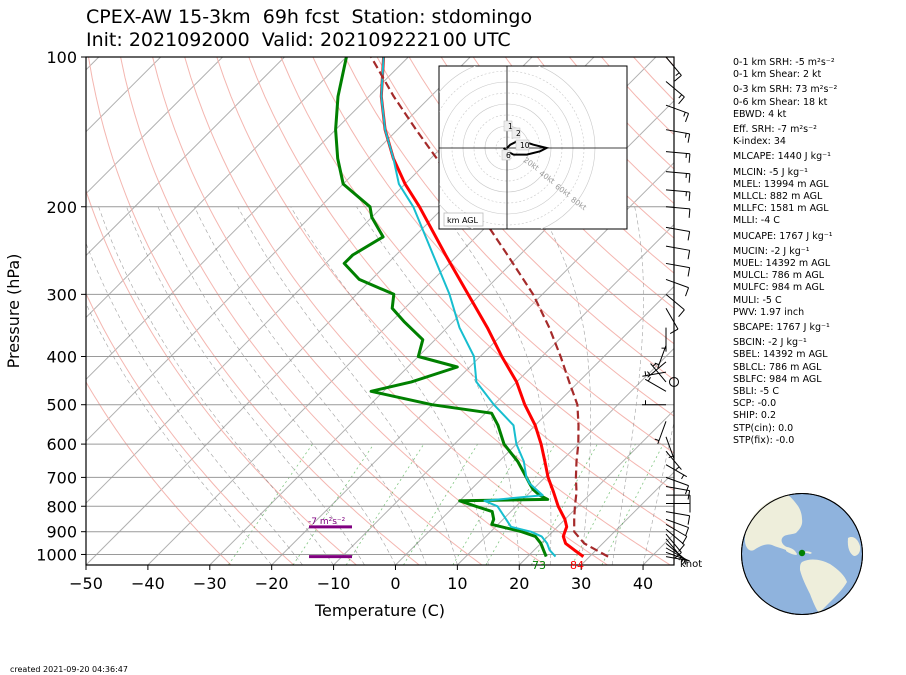 This screenshot has width=906, height=675. Describe the element at coordinates (327, 522) in the screenshot. I see `srh-bar-label: -7 m²s⁻²` at that location.